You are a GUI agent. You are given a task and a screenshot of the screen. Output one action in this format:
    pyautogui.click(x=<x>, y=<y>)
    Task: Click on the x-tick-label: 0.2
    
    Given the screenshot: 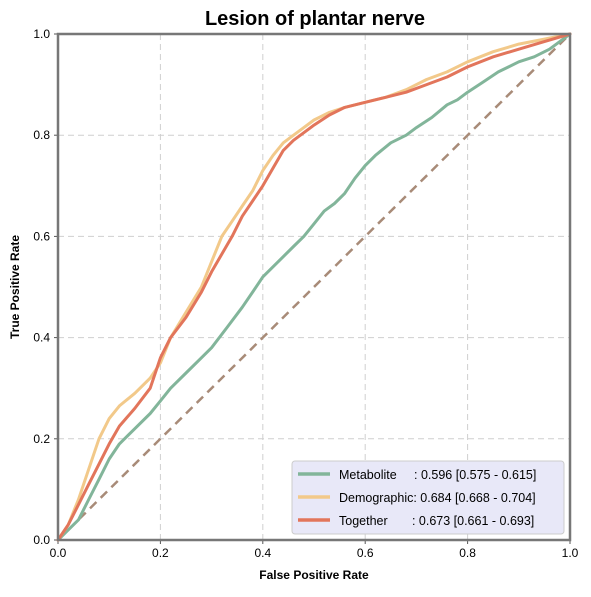 What is the action you would take?
    pyautogui.click(x=160, y=553)
    